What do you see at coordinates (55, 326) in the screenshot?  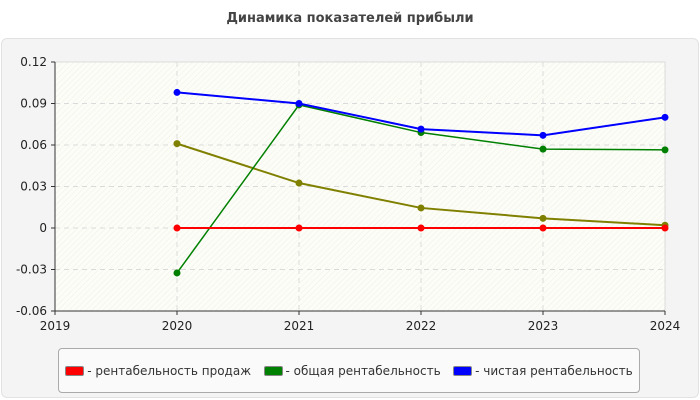 I see `x-tick-label: 2019` at bounding box center [55, 326].